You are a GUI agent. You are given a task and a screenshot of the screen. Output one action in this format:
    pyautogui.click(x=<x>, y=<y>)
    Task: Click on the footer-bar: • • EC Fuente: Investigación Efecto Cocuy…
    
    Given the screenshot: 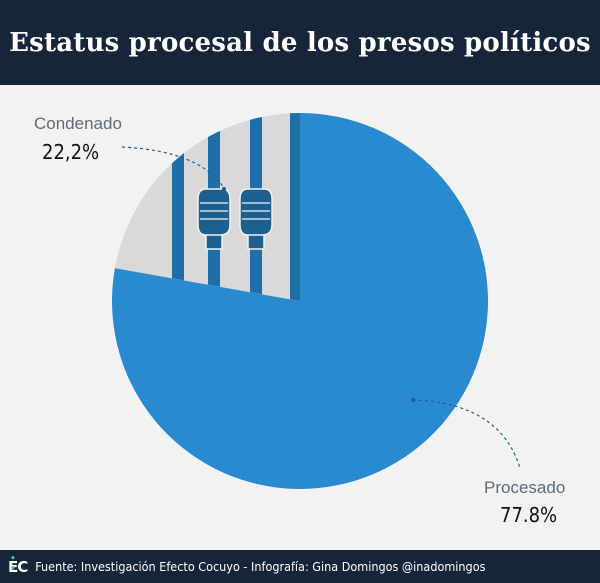 What is the action you would take?
    pyautogui.click(x=300, y=566)
    